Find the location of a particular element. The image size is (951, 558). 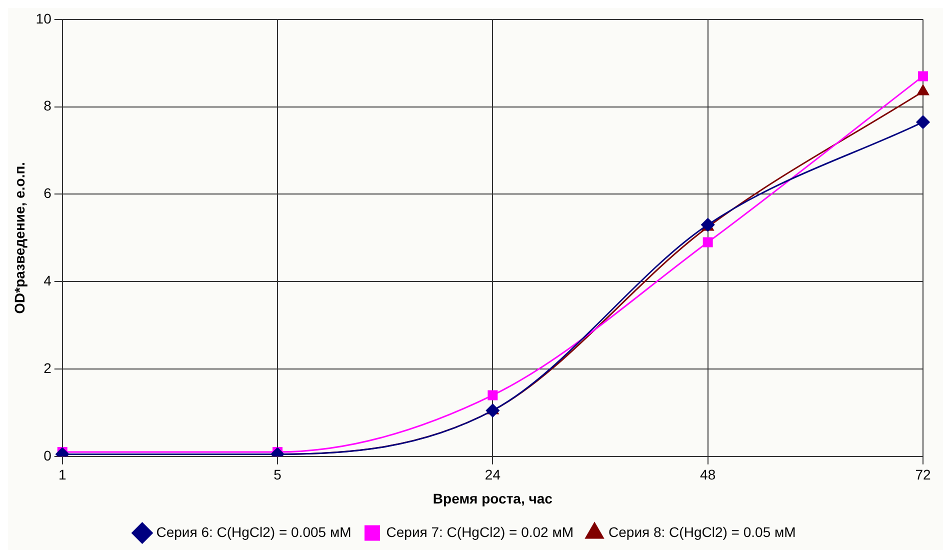

y-tick-label: 10 is located at coordinates (44, 18).